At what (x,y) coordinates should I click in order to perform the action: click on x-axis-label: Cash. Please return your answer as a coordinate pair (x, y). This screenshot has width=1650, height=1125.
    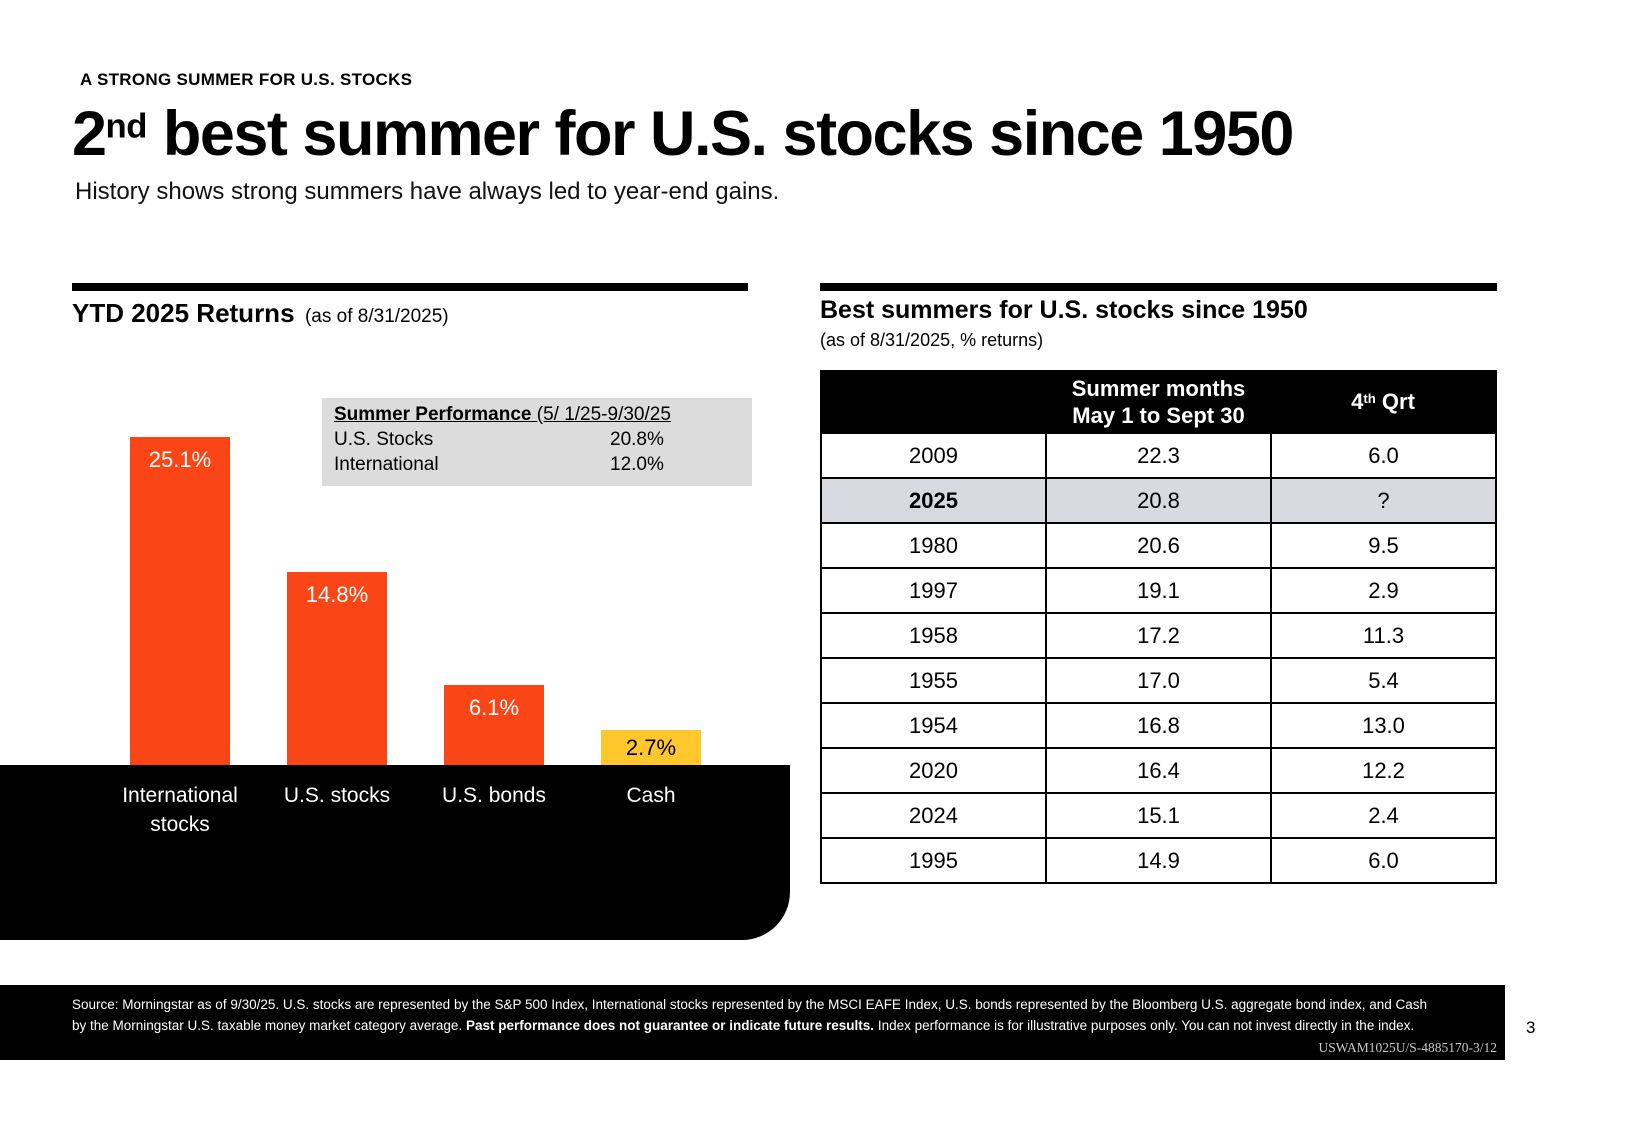
    Looking at the image, I should click on (651, 795).